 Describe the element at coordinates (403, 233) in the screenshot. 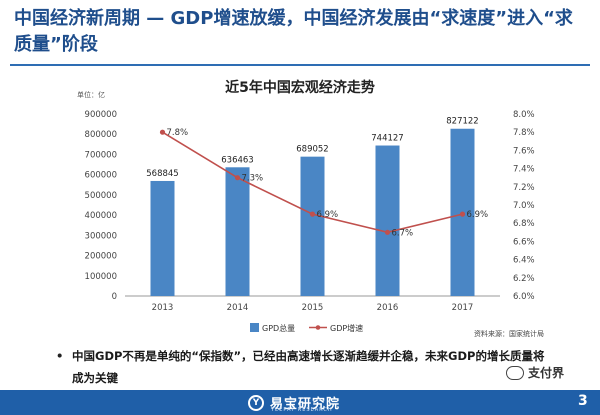

I see `growth-value-label: 6.7%` at that location.